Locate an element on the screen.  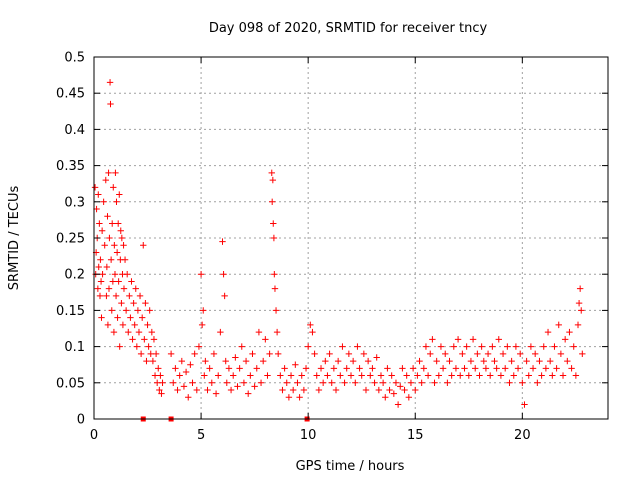
y-tick-label: 0.4 is located at coordinates (74, 130).